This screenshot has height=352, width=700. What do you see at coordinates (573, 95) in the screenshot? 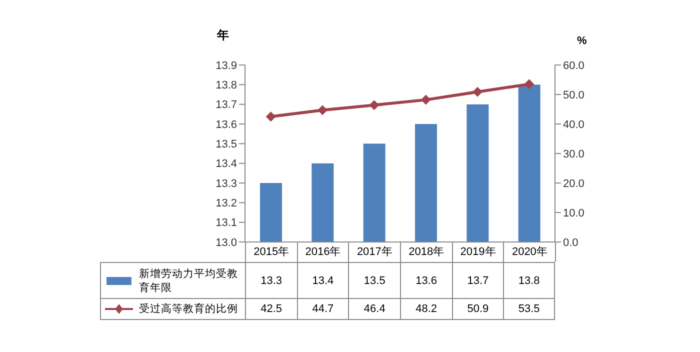
I see `y2-tick-label: 50.0` at bounding box center [573, 95].